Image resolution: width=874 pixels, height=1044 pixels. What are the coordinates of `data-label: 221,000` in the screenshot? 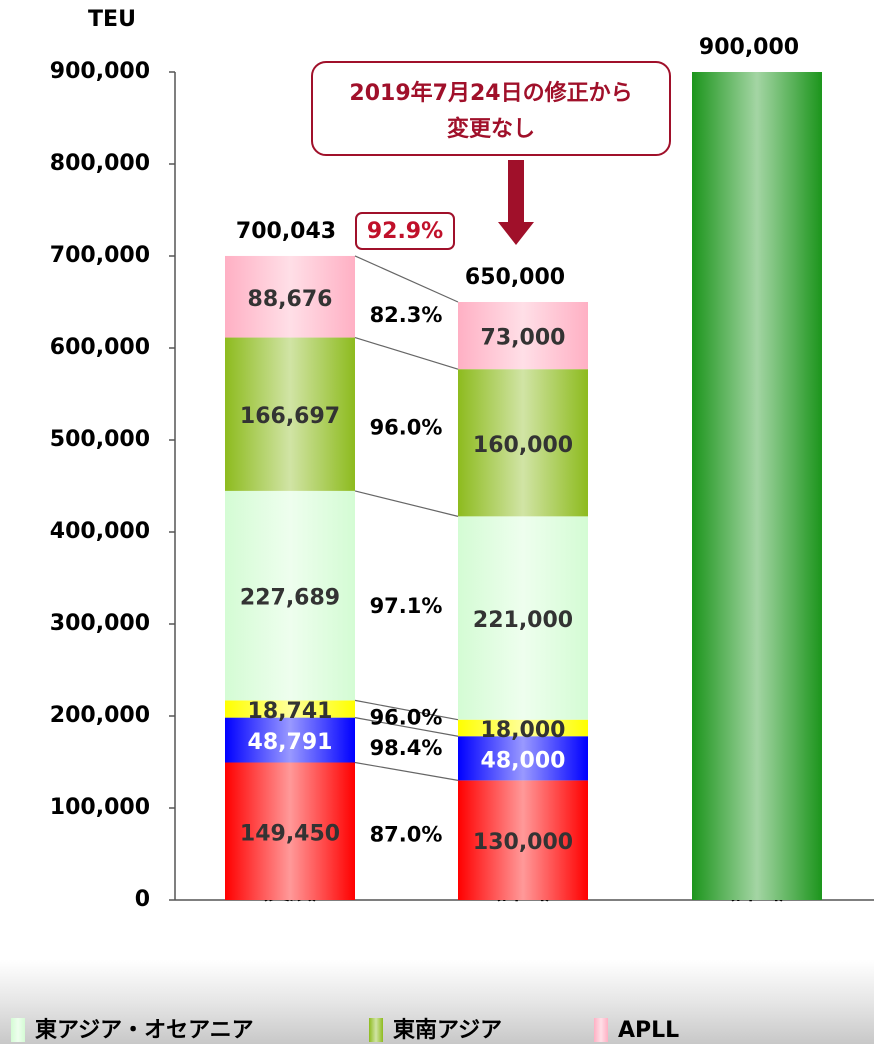 It's located at (523, 620).